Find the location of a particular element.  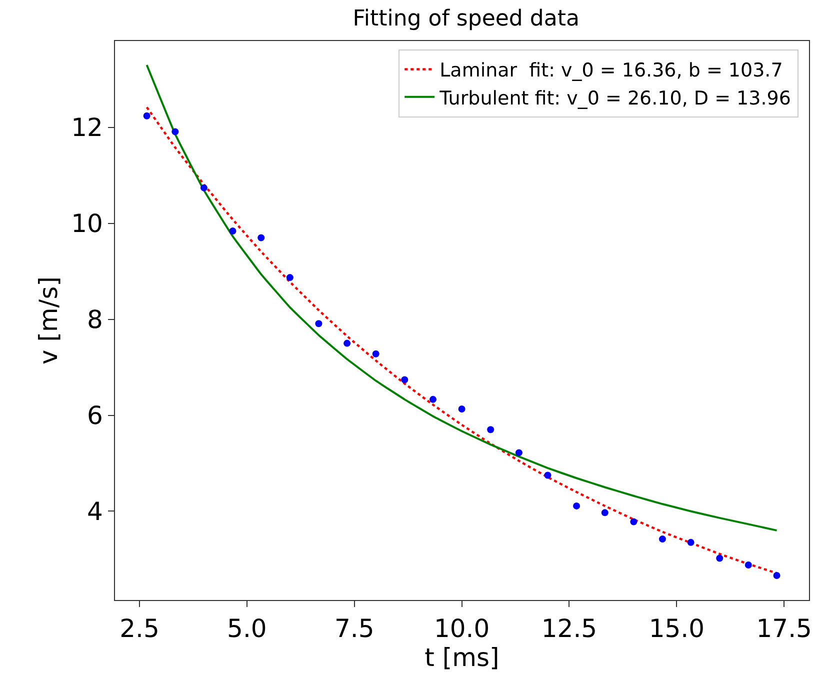

y-tick-label: 10 is located at coordinates (87, 223).